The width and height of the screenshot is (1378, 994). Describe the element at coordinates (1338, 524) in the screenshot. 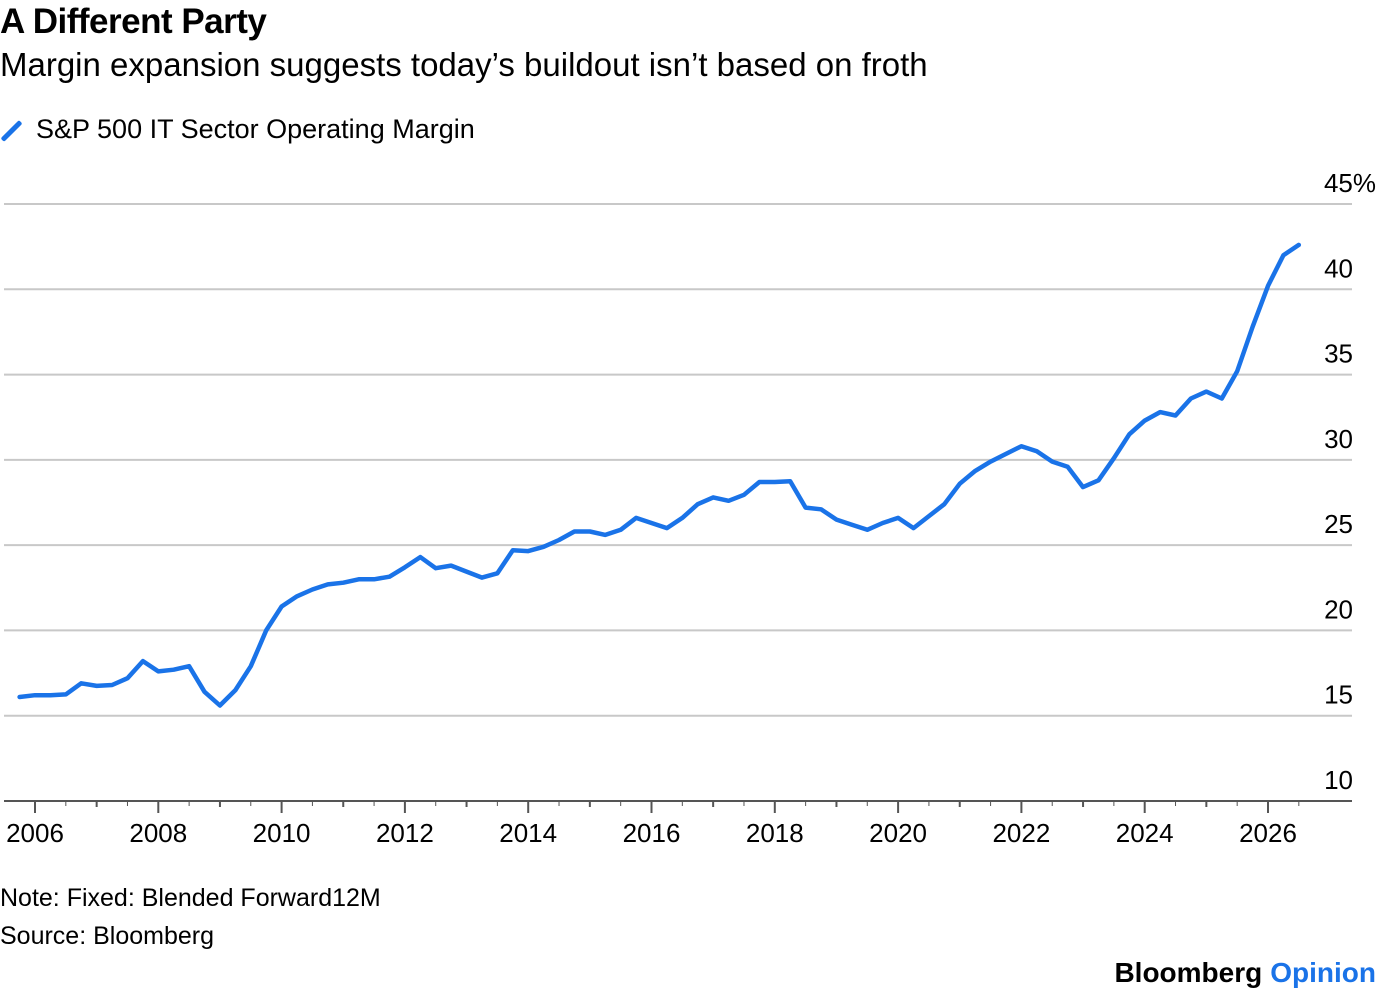

I see `y-tick-label-25: 25` at that location.